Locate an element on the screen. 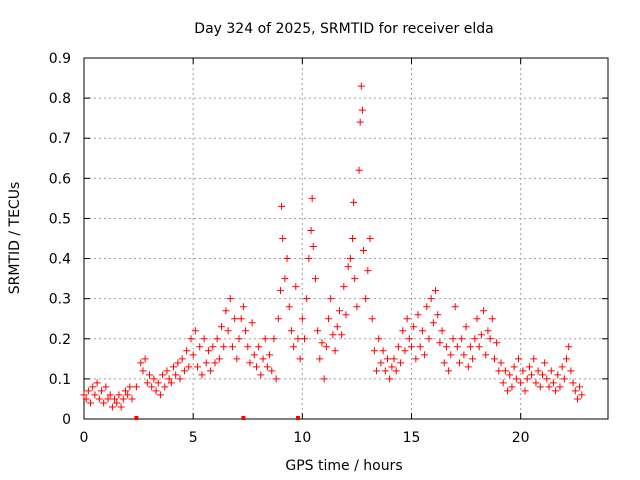 The width and height of the screenshot is (640, 480). y-tick-label: 0.3 is located at coordinates (60, 300).